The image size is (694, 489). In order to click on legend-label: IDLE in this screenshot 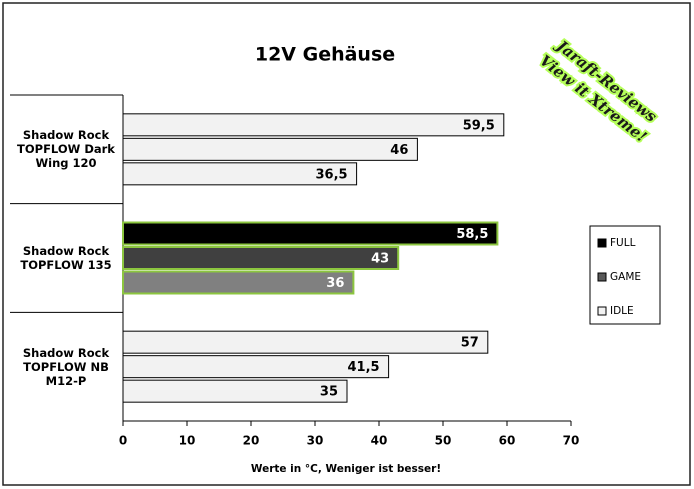, I will do `click(622, 311)`.